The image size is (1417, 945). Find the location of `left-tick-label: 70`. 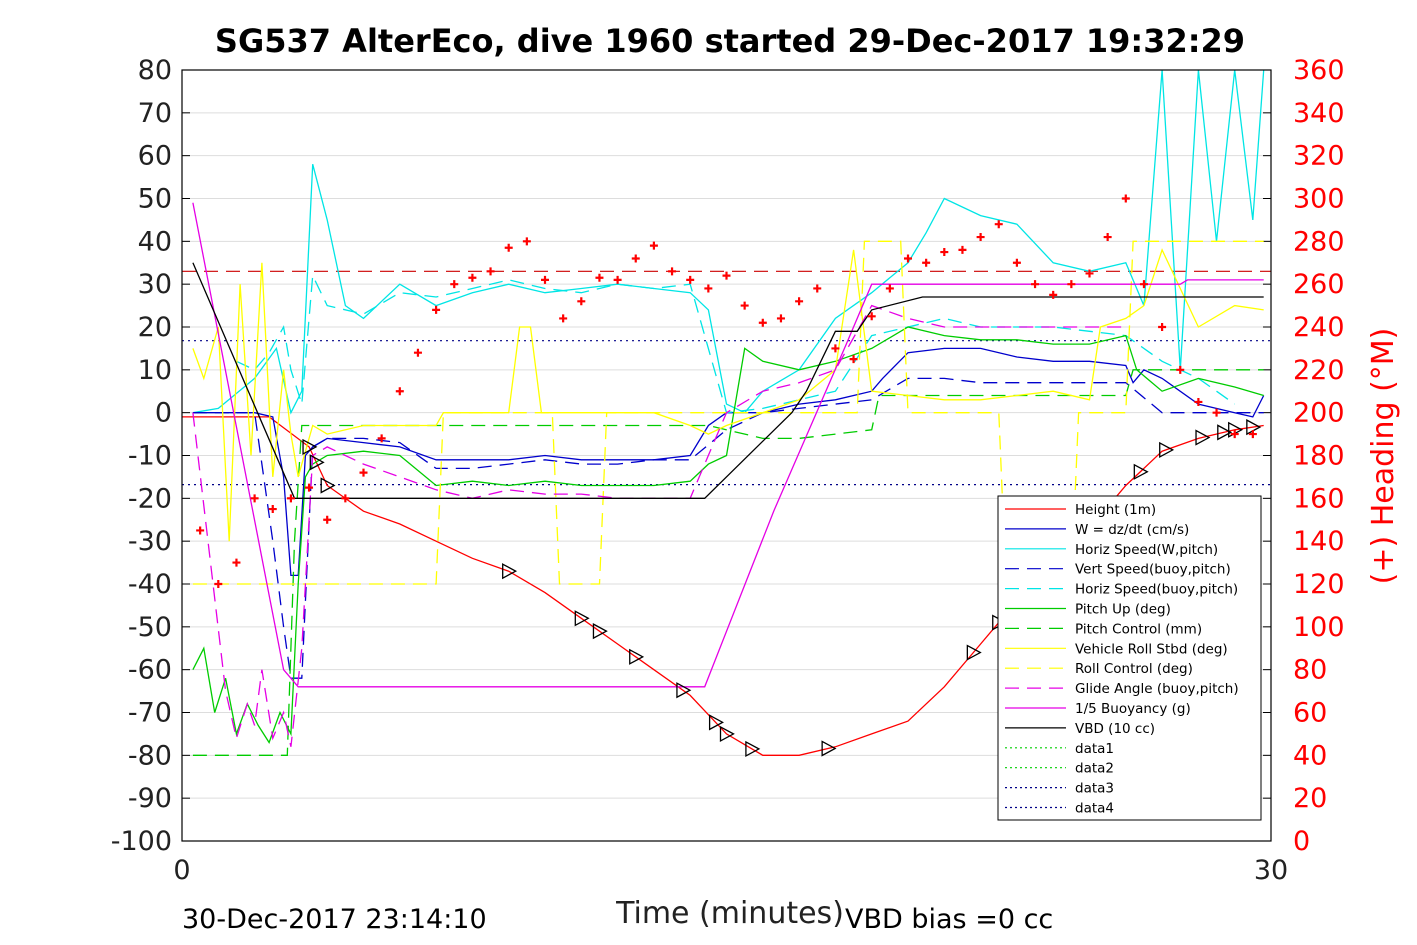

left-tick-label: 70 is located at coordinates (155, 113).